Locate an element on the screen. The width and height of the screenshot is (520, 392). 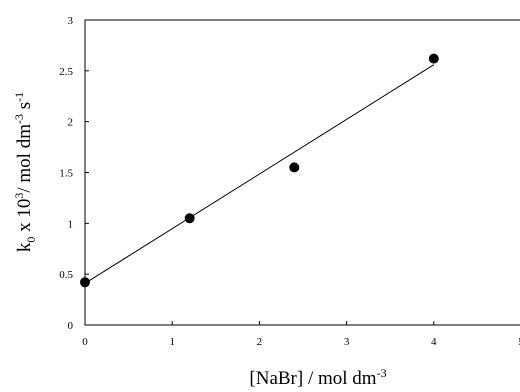
y-tick-label: 2.5 is located at coordinates (66, 72).